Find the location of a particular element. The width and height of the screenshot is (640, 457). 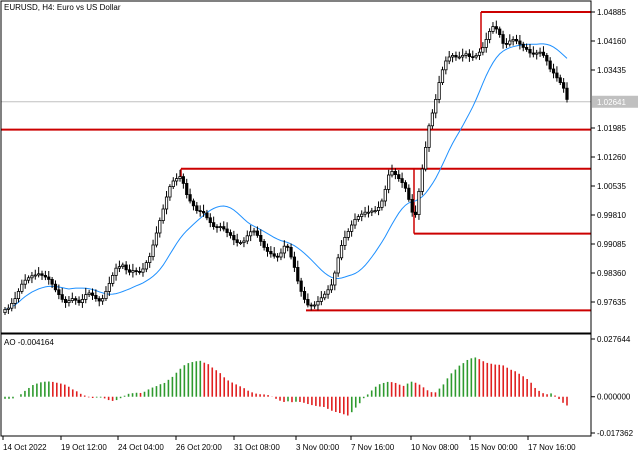

price-tick-label: 0.99810 is located at coordinates (611, 215).